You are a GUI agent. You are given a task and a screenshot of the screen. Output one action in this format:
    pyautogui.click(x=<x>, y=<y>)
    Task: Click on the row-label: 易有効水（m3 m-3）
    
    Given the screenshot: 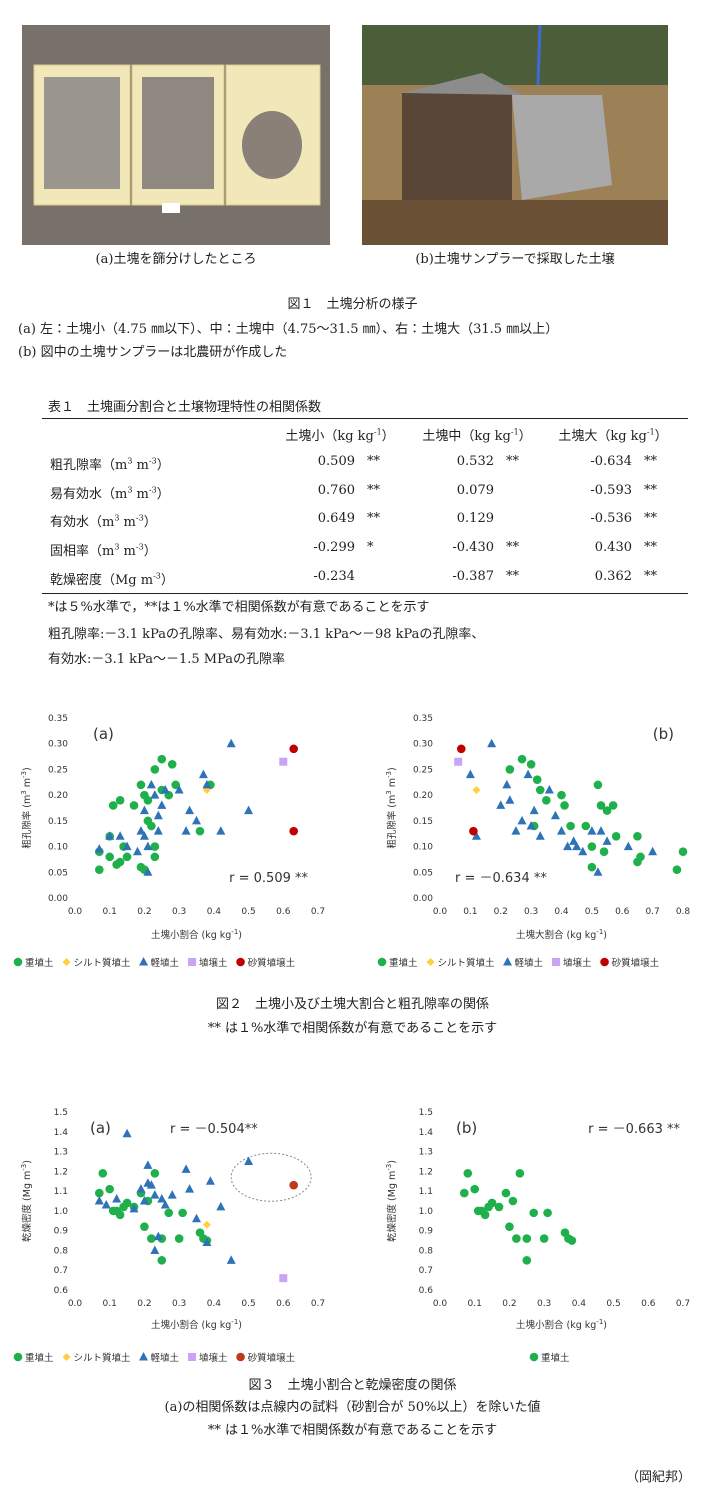 What is the action you would take?
    pyautogui.click(x=110, y=492)
    